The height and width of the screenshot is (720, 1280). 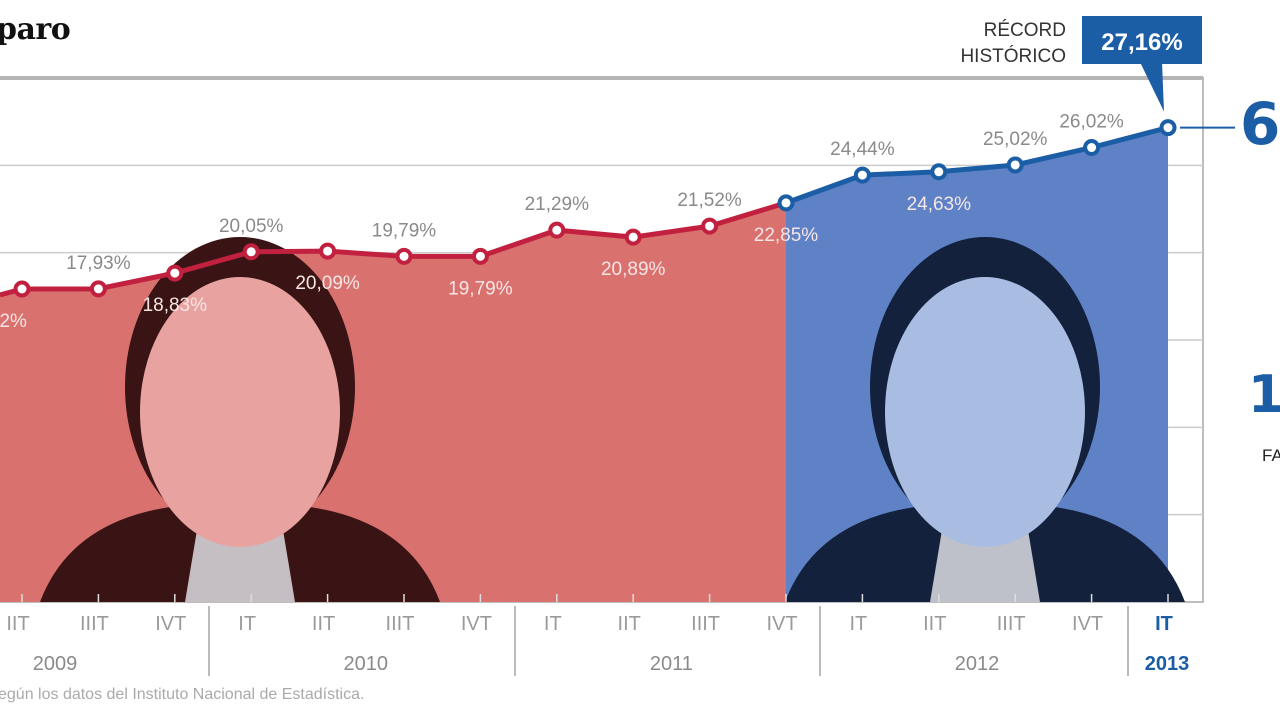 I want to click on data-label: 24,63%, so click(x=939, y=204).